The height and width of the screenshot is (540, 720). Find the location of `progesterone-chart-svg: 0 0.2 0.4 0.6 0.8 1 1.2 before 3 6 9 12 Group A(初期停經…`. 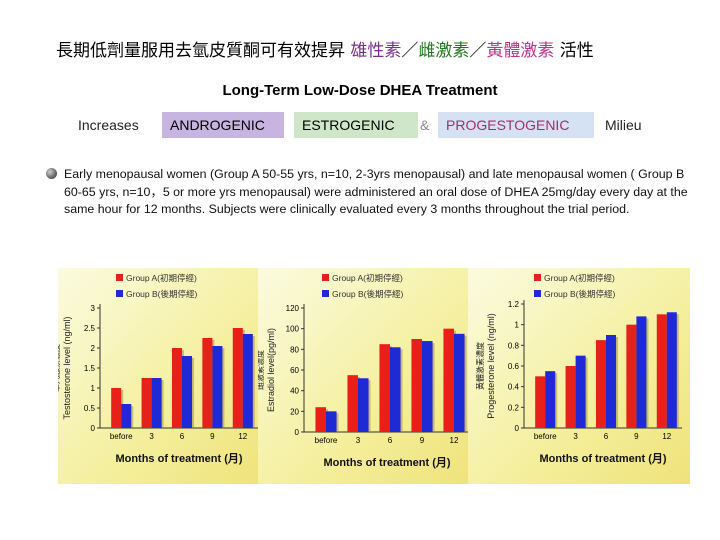

progesterone-chart-svg: 0 0.2 0.4 0.6 0.8 1 1.2 before 3 6 9 12 Group A(初期停經… is located at coordinates (579, 376).